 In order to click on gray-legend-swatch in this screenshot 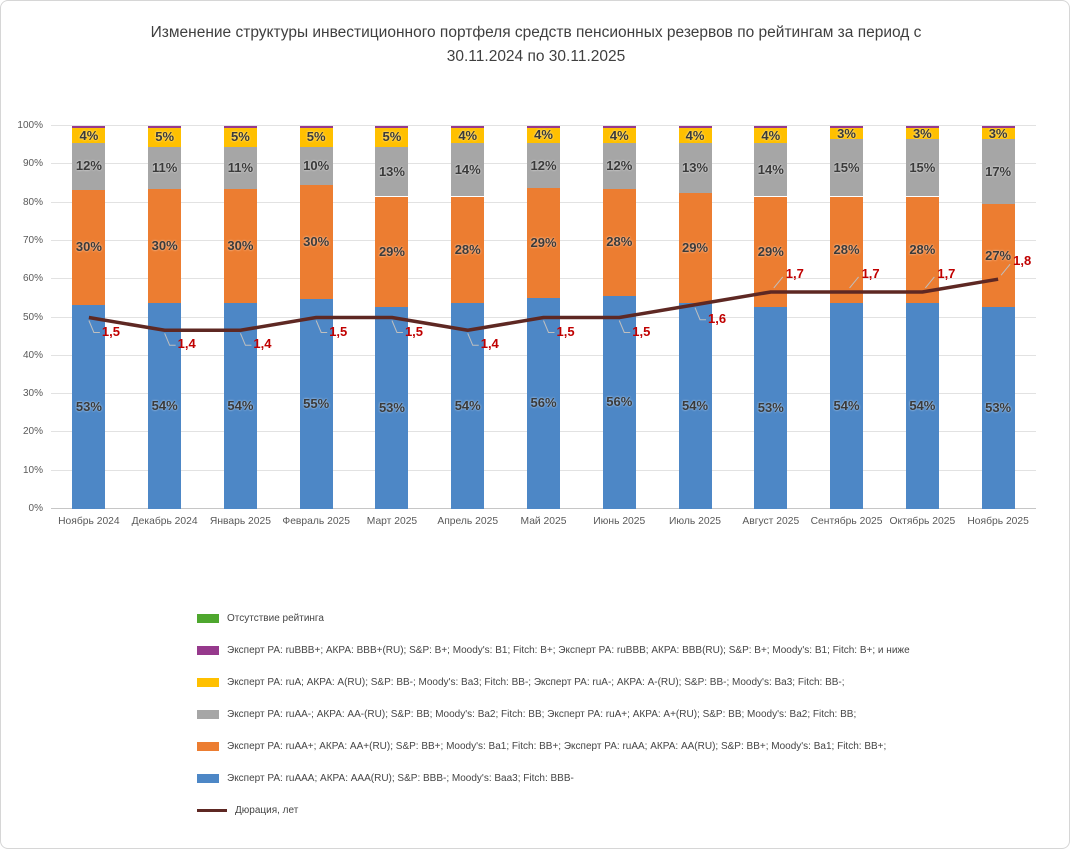, I will do `click(208, 714)`.